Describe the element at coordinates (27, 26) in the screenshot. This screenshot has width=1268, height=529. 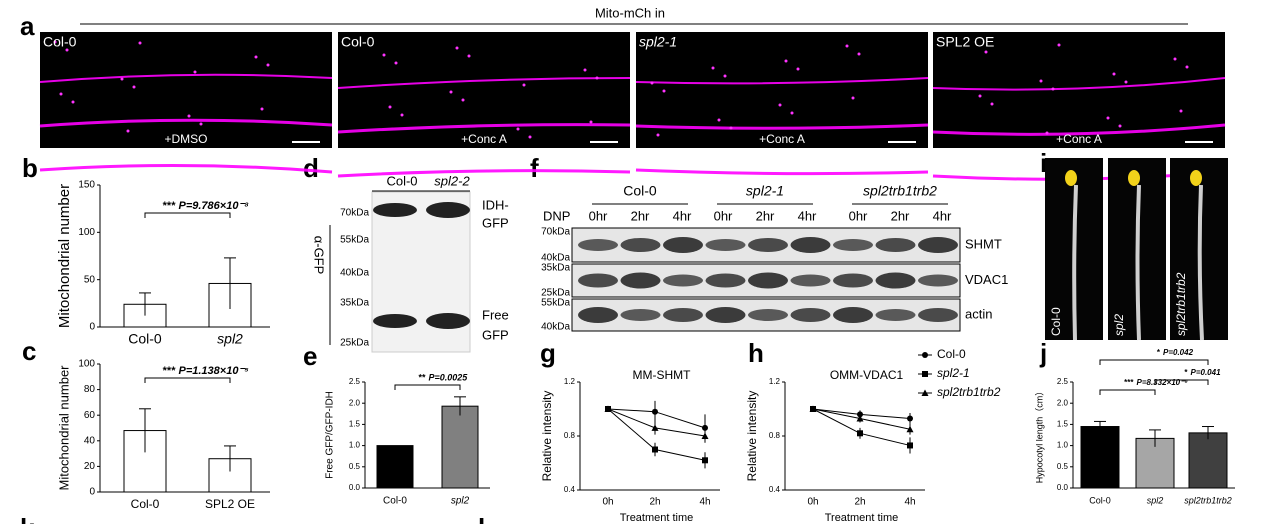
I see `panel-letter: a` at that location.